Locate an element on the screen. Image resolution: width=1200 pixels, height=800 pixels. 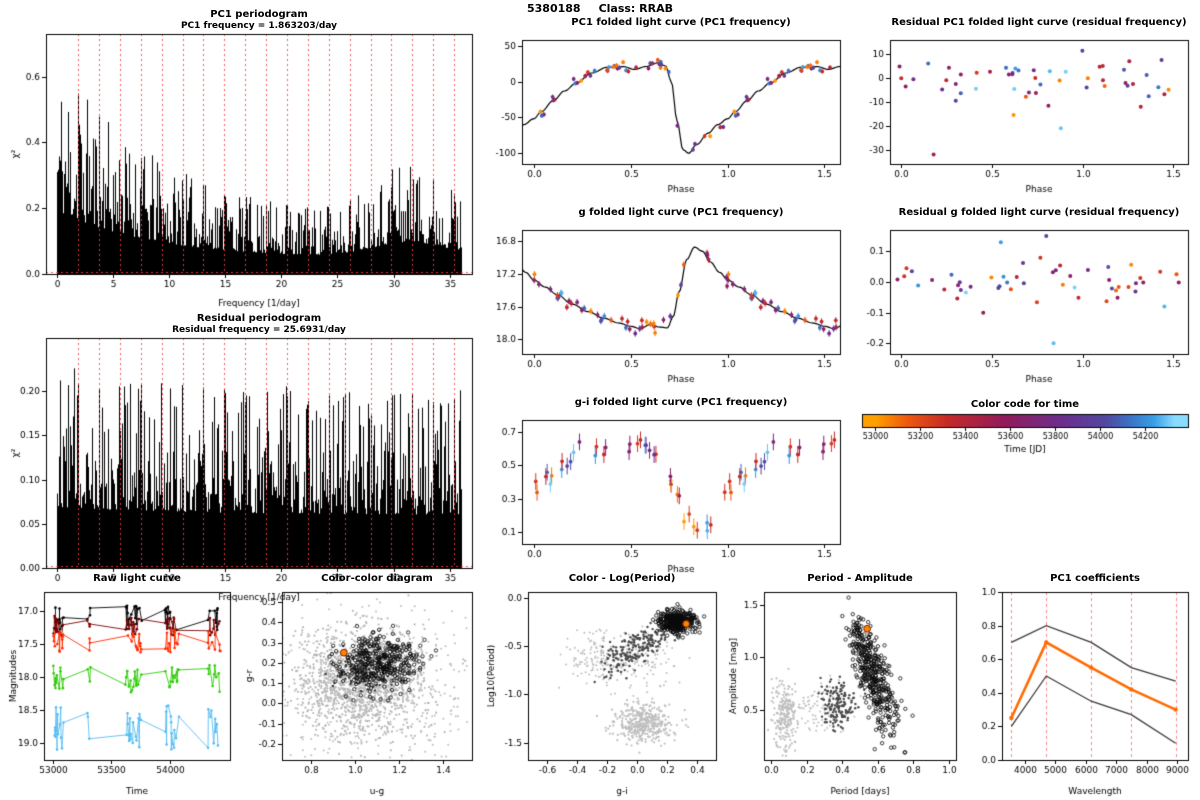
color-logperiod-canvas is located at coordinates (603, 685).